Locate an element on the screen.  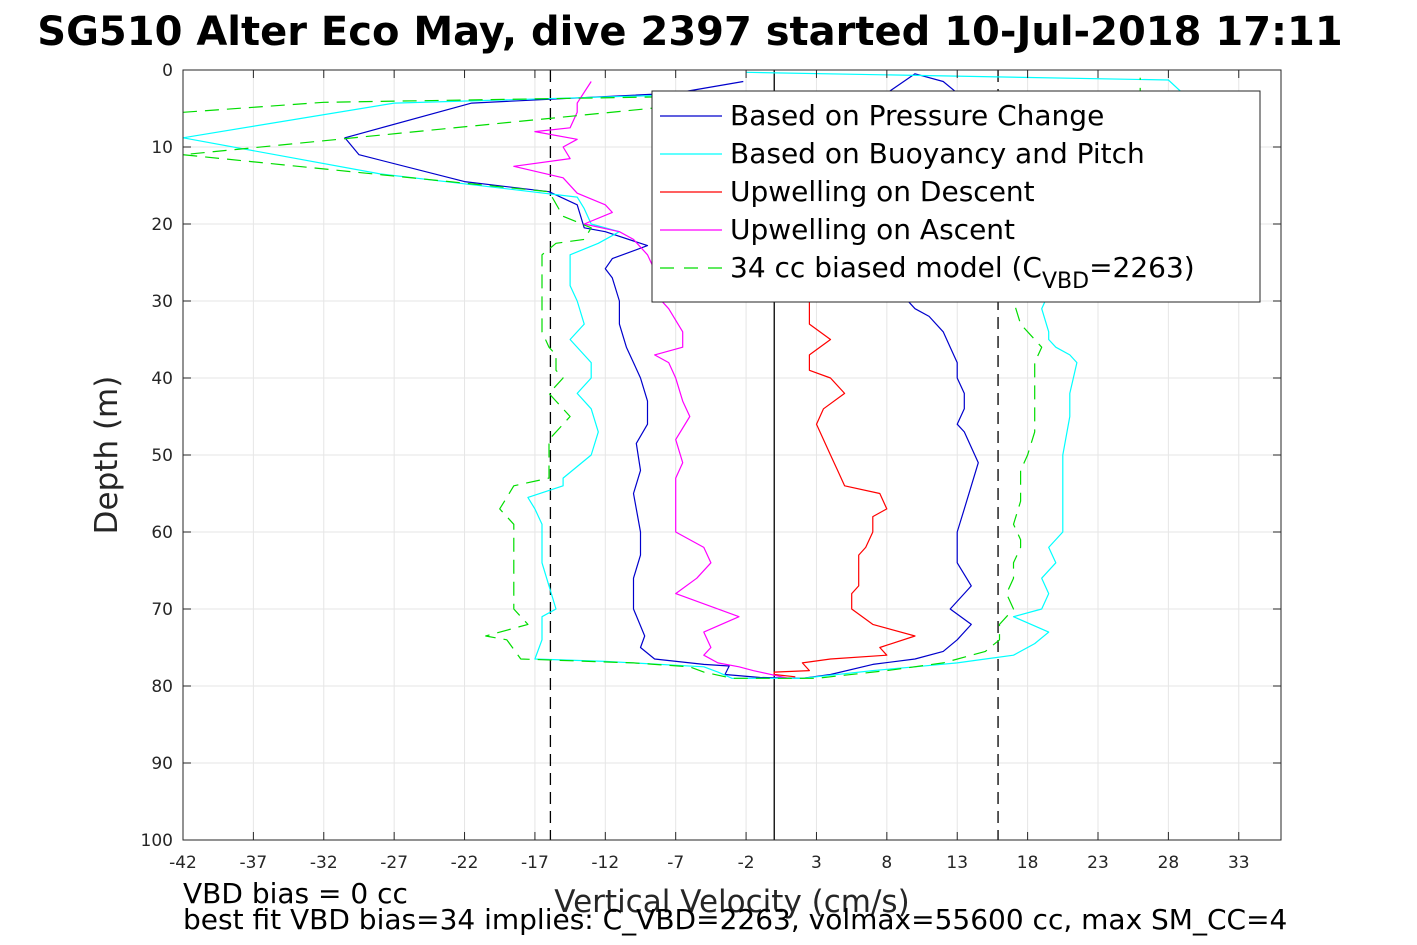
x-tick-label: 13 is located at coordinates (957, 863).